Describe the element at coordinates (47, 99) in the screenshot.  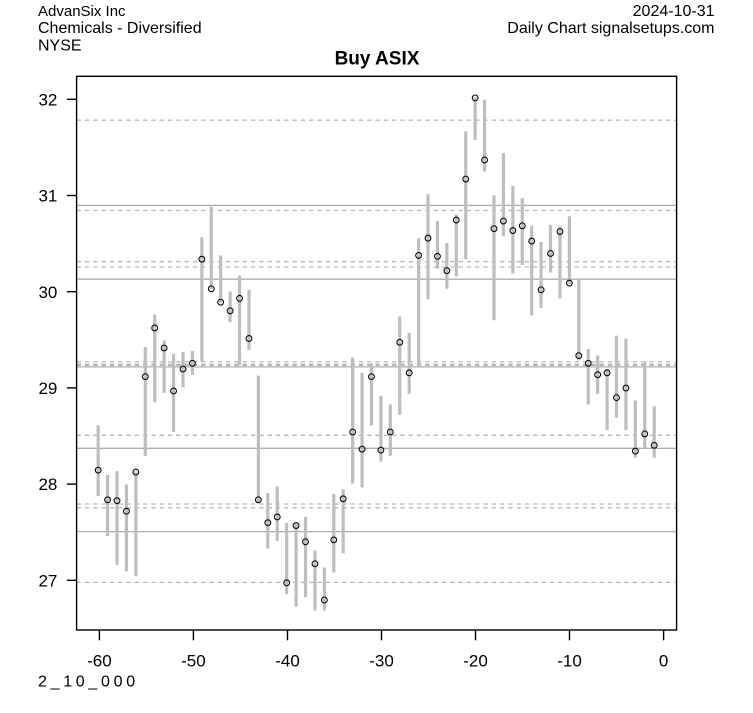
I see `svg-text: 32` at that location.